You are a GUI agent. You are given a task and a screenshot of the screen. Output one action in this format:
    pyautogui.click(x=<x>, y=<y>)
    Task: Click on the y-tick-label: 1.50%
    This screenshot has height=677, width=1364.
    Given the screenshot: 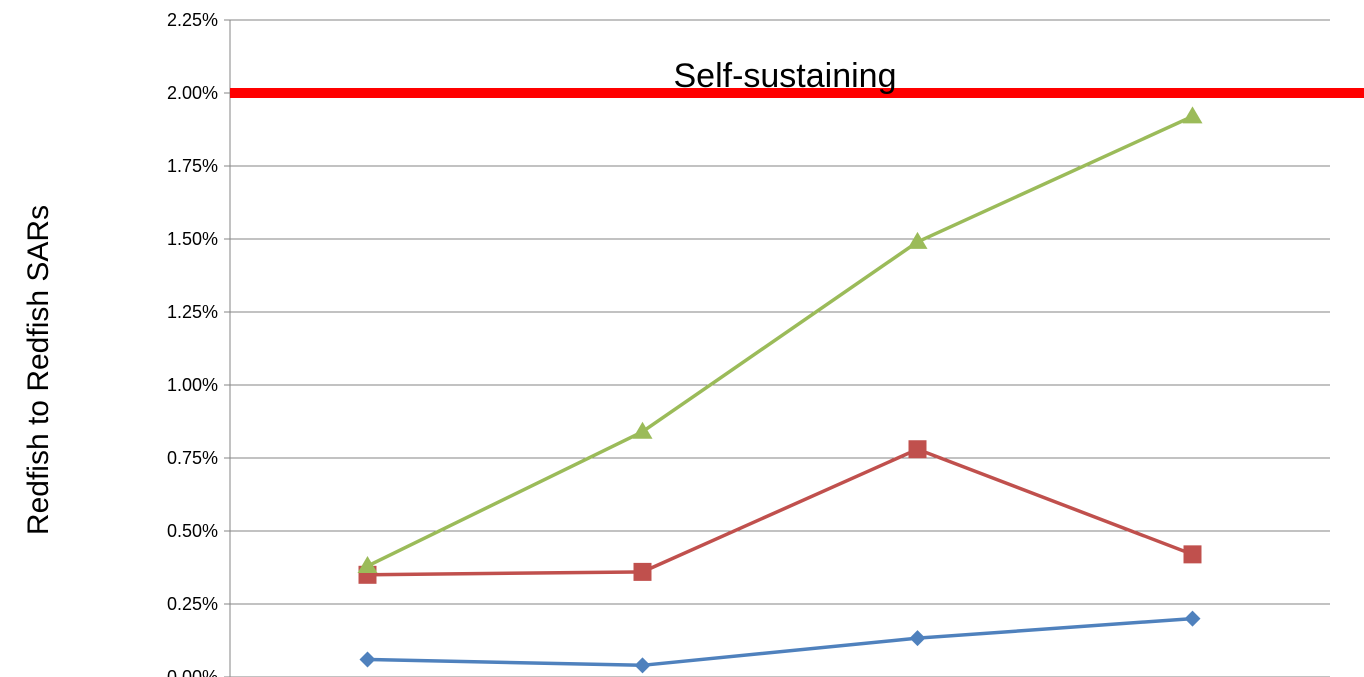 What is the action you would take?
    pyautogui.click(x=192, y=239)
    